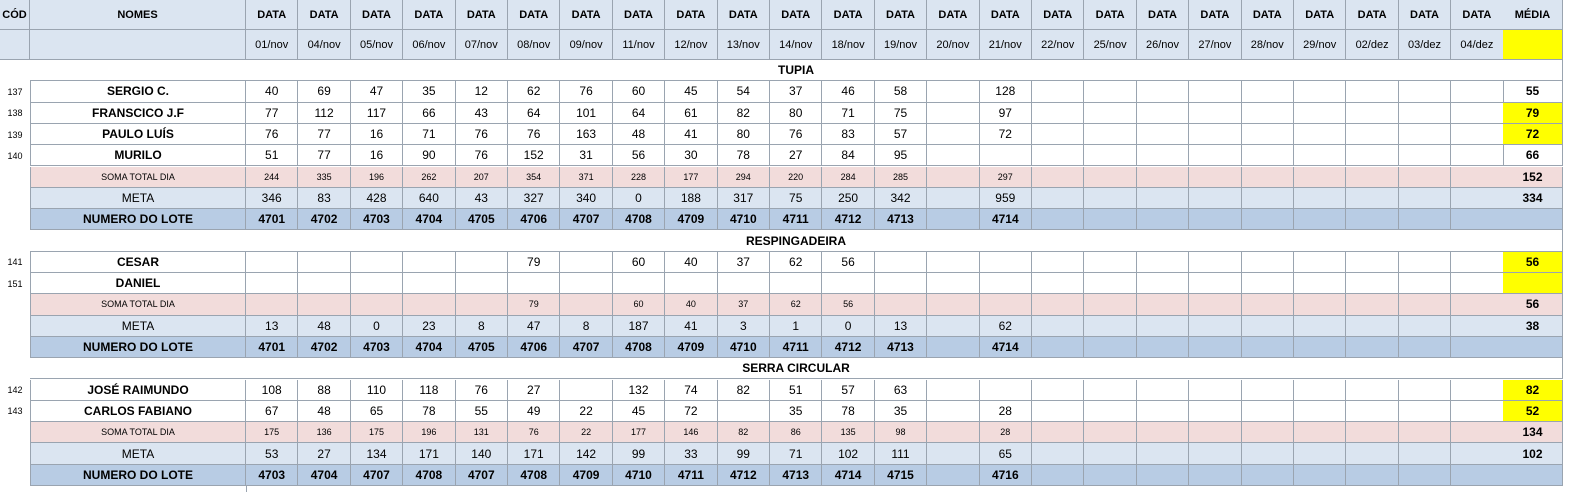 This screenshot has height=492, width=1587. What do you see at coordinates (377, 411) in the screenshot?
I see `worker-value: 65` at bounding box center [377, 411].